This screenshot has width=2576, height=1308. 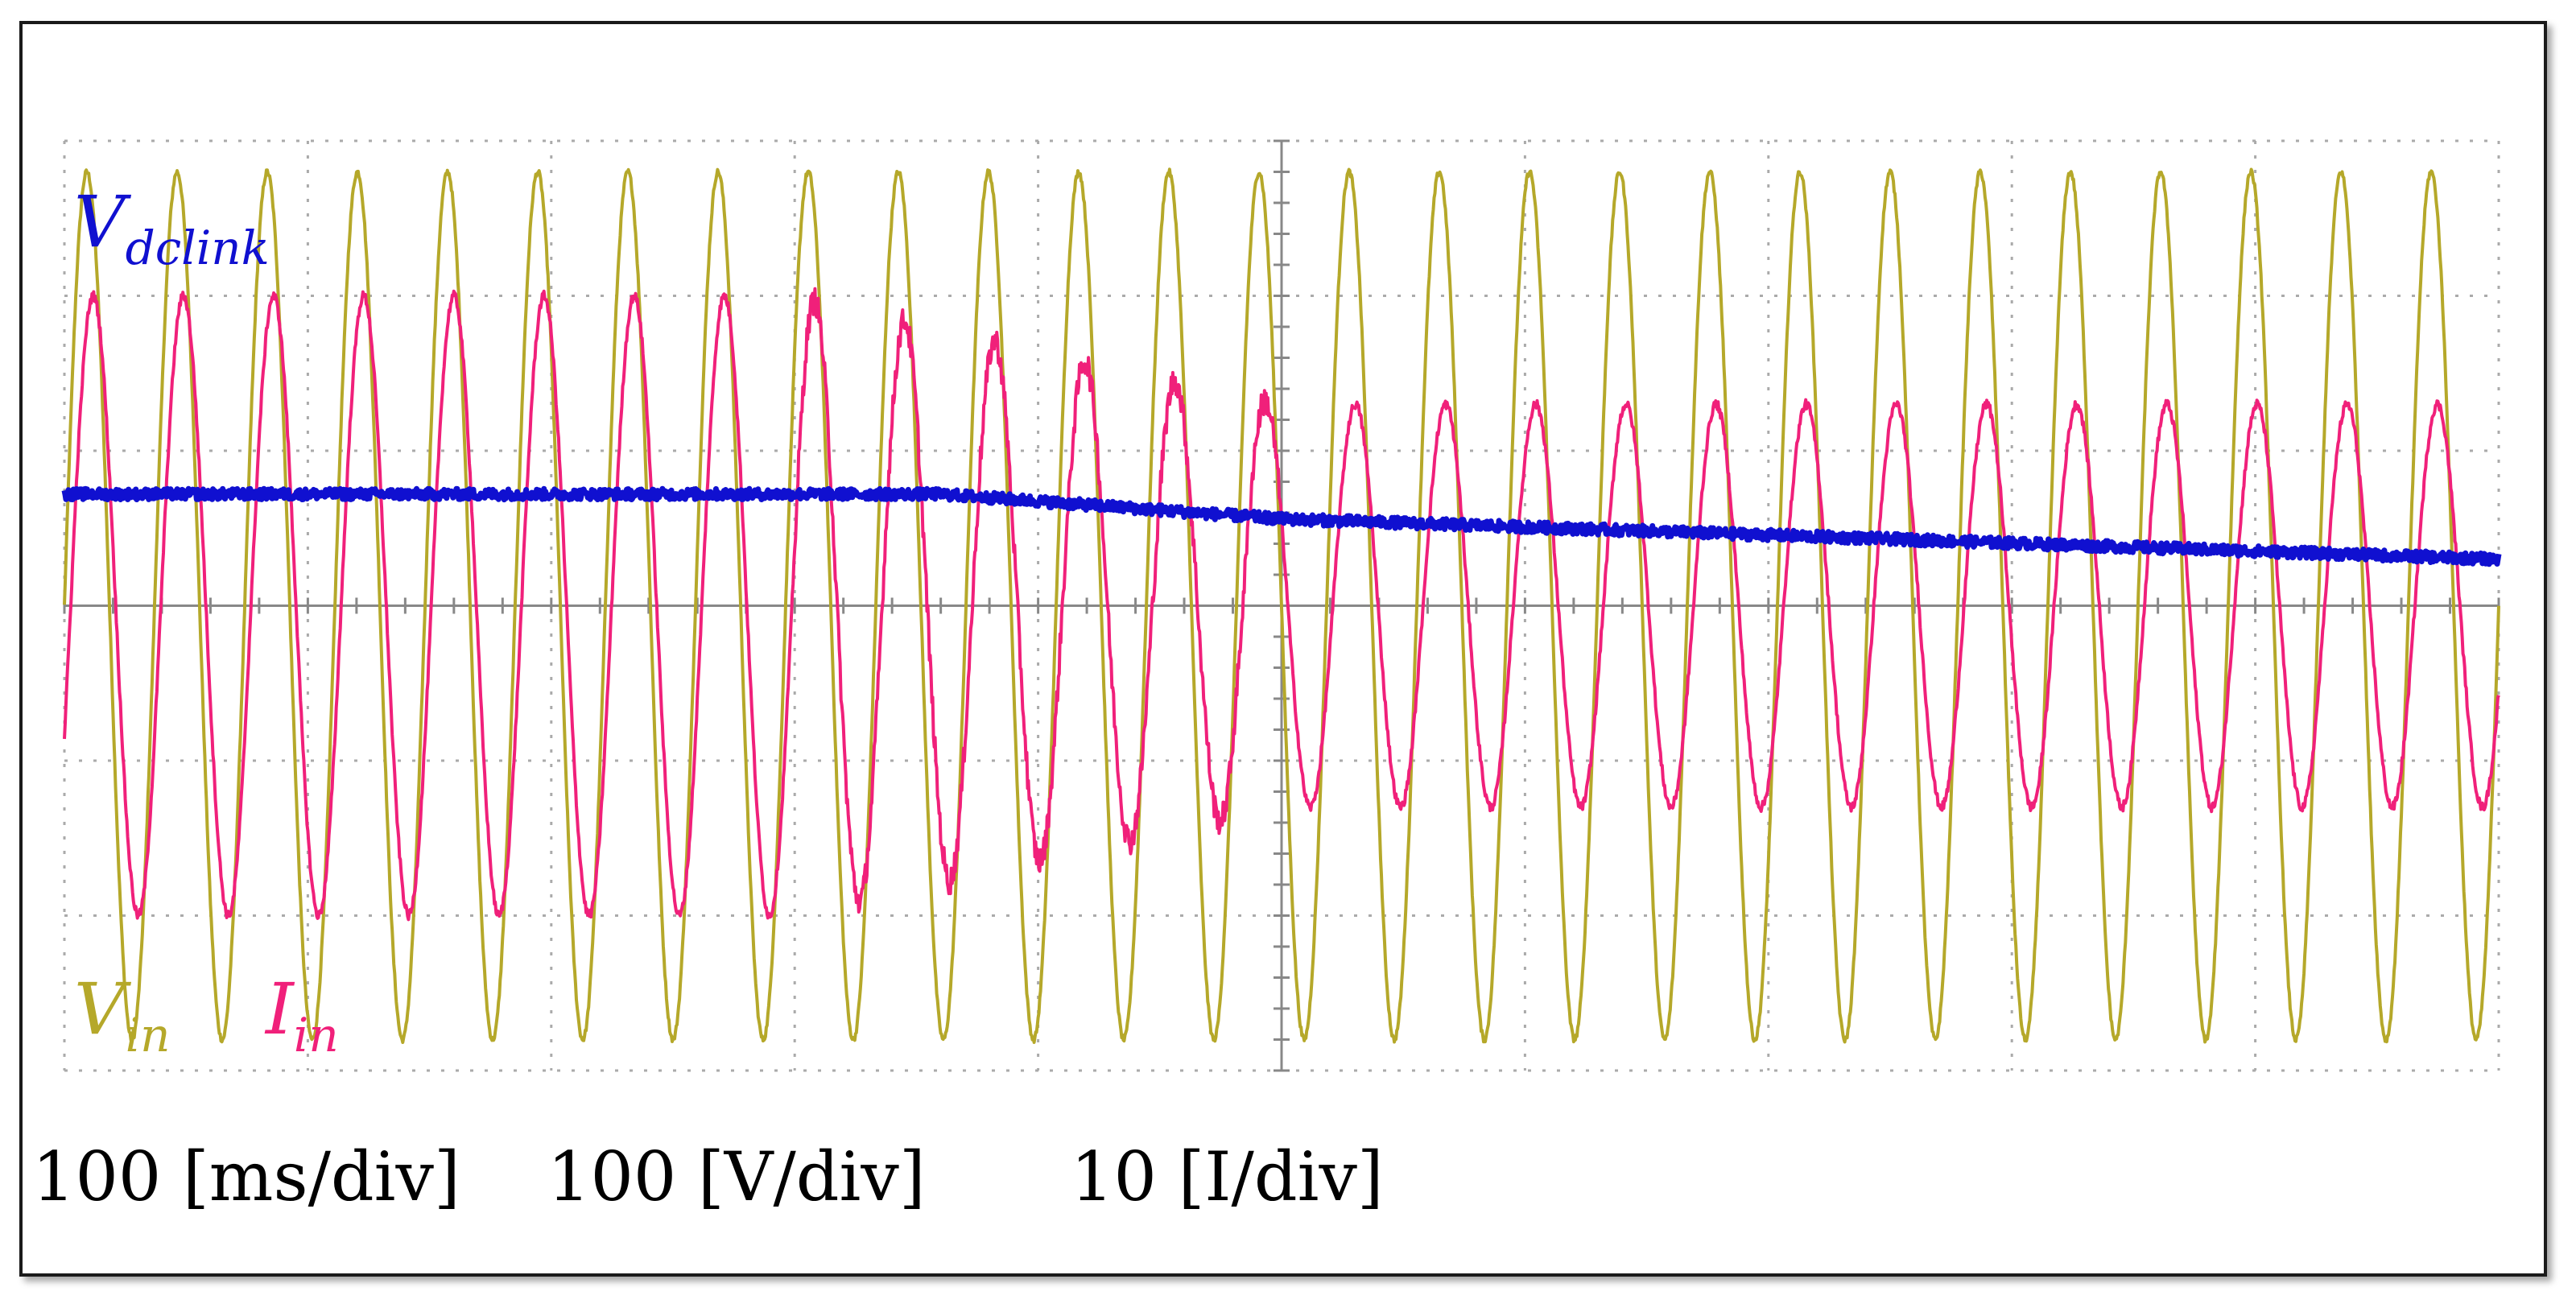 What do you see at coordinates (1227, 1176) in the screenshot?
I see `current-scale-label: 10 [I/div]` at bounding box center [1227, 1176].